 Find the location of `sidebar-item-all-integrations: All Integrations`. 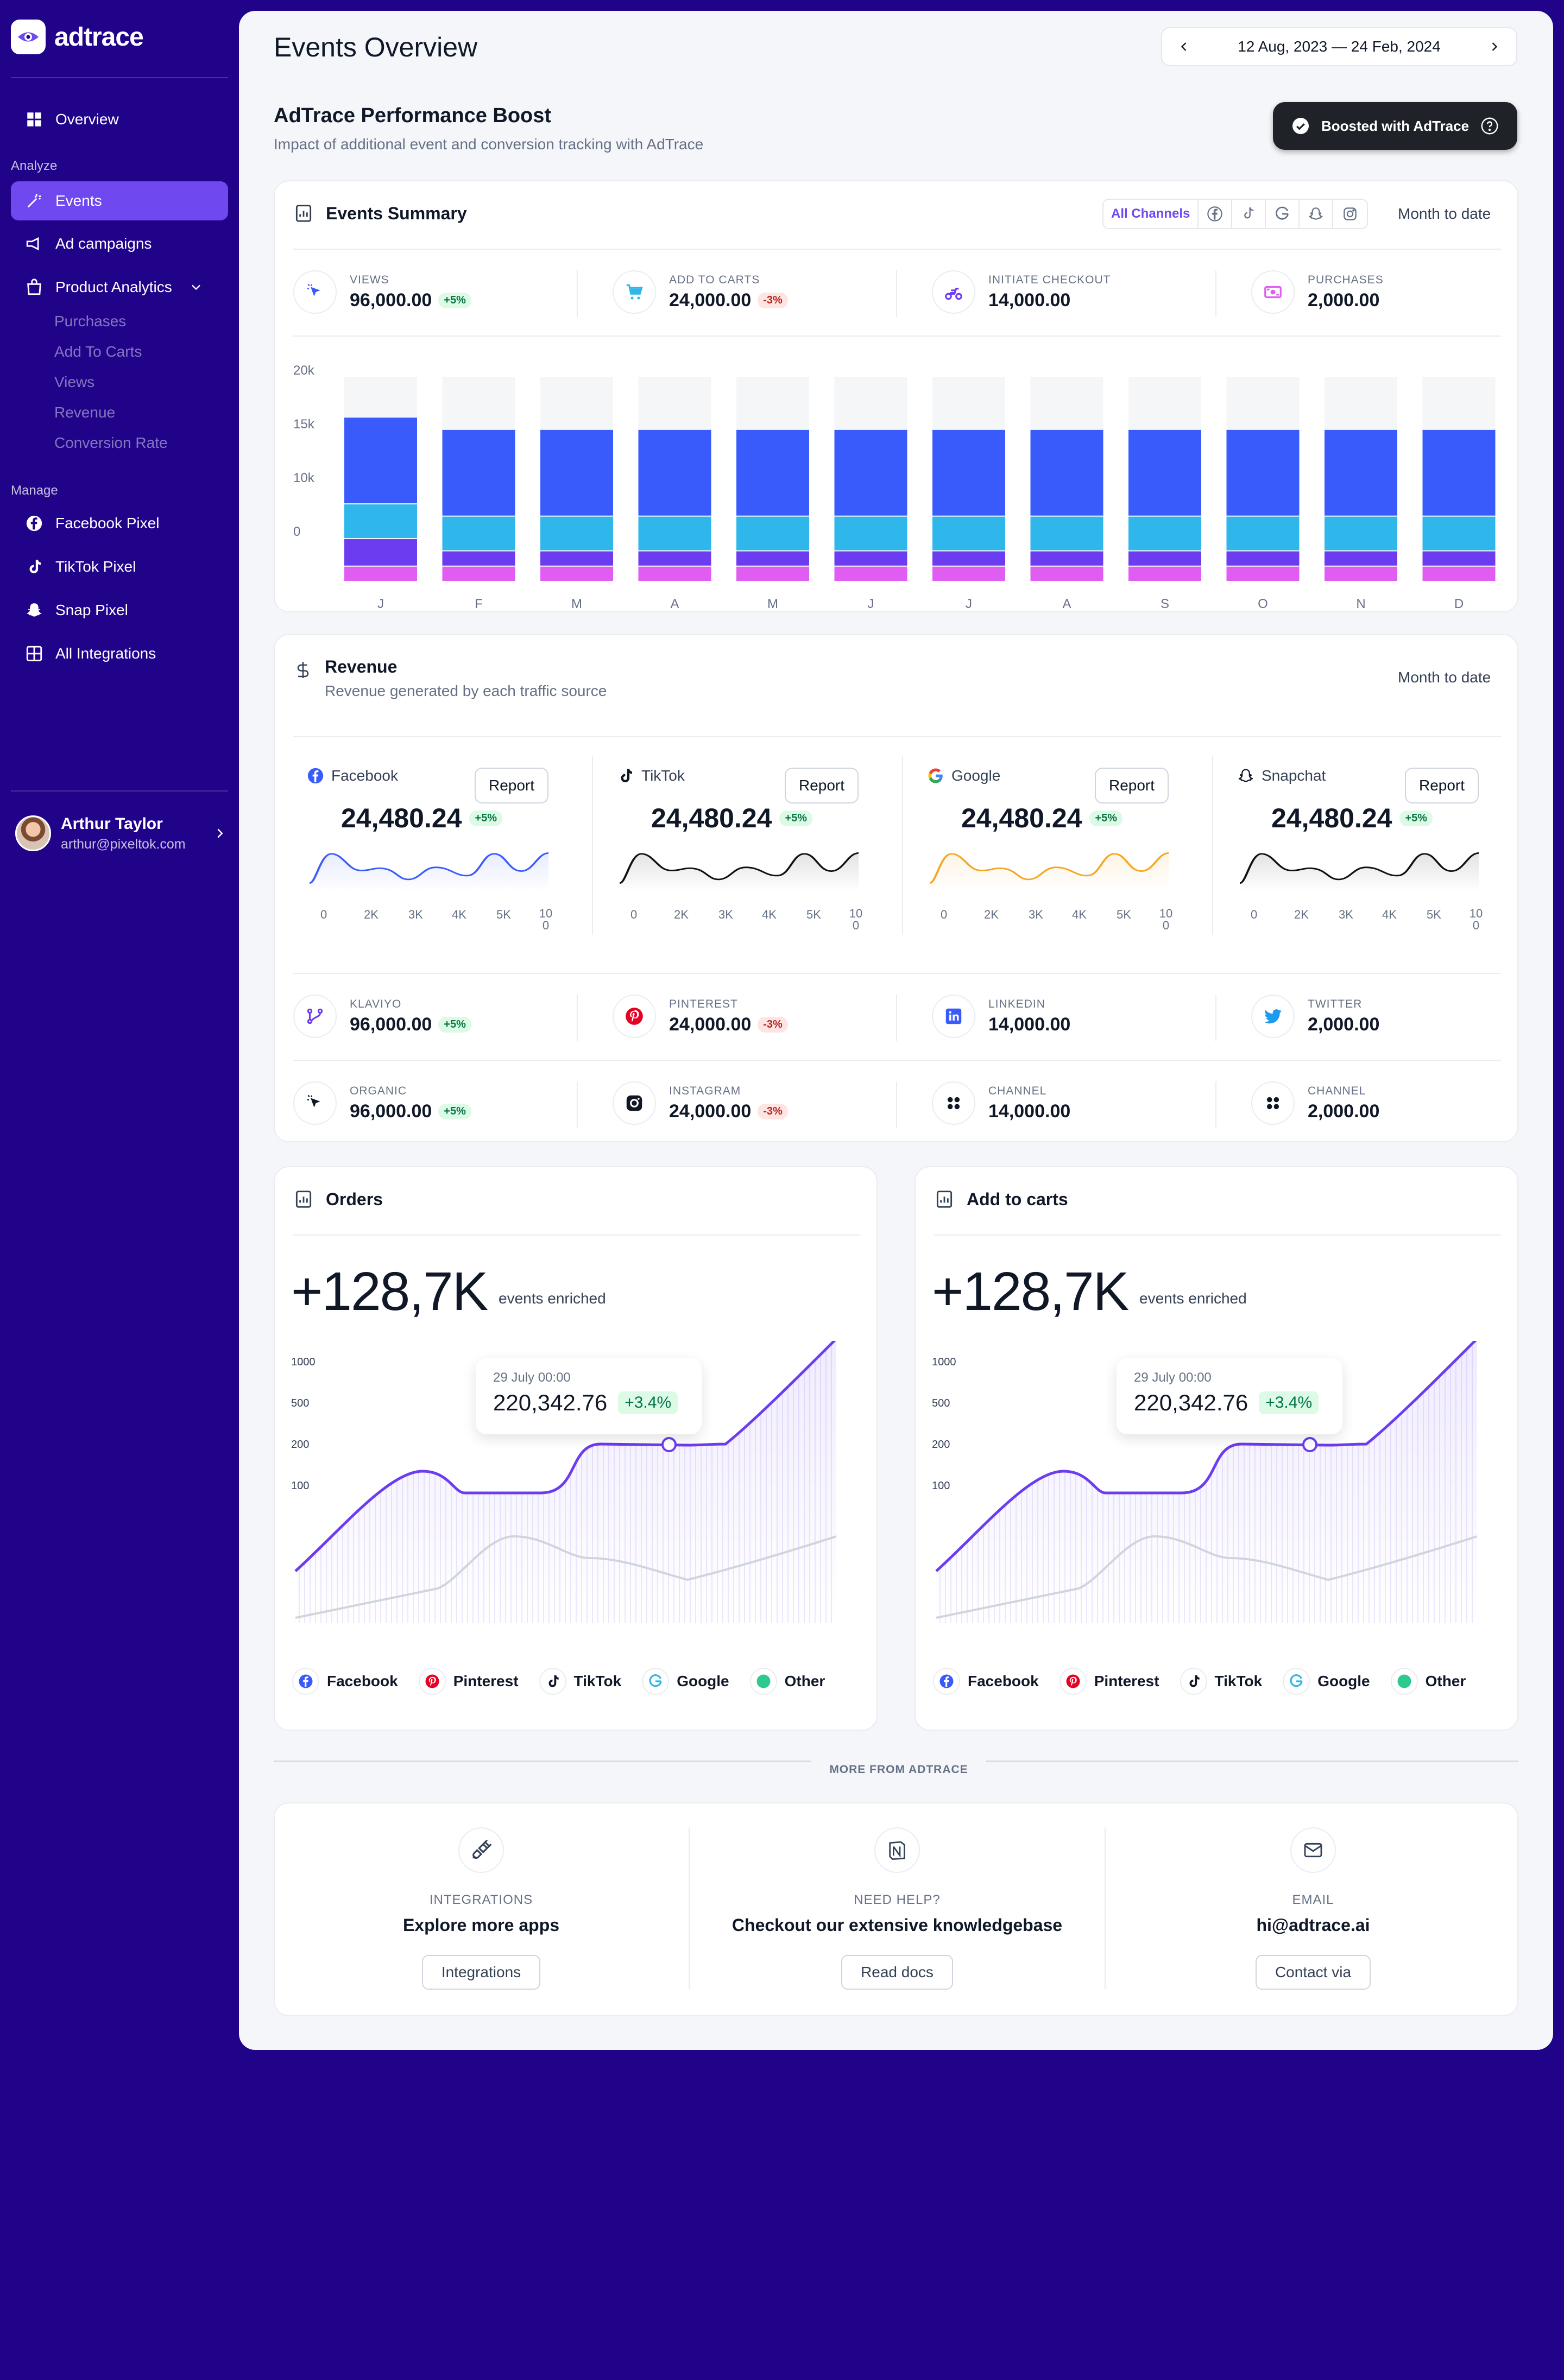

sidebar-item-all-integrations: All Integrations is located at coordinates (119, 653).